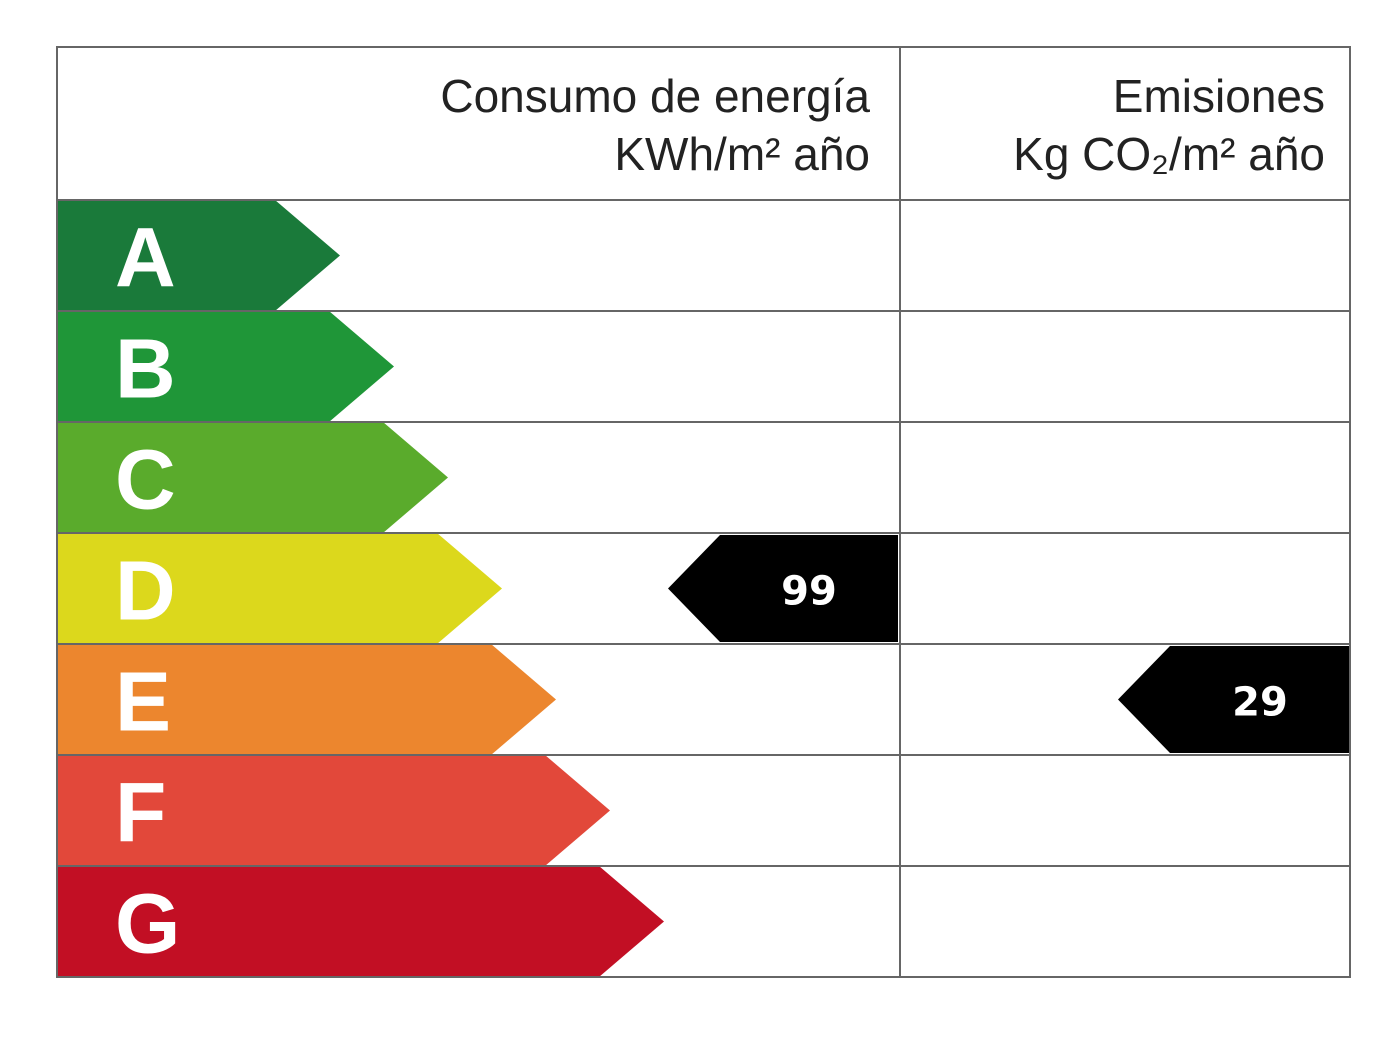 This screenshot has width=1400, height=1050. Describe the element at coordinates (145, 591) in the screenshot. I see `class-letter: D` at that location.